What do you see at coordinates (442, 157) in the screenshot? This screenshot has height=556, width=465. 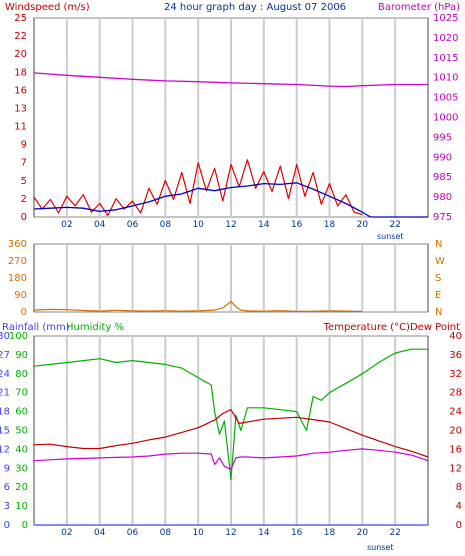 I see `barometer-tick-label: 990` at bounding box center [442, 157].